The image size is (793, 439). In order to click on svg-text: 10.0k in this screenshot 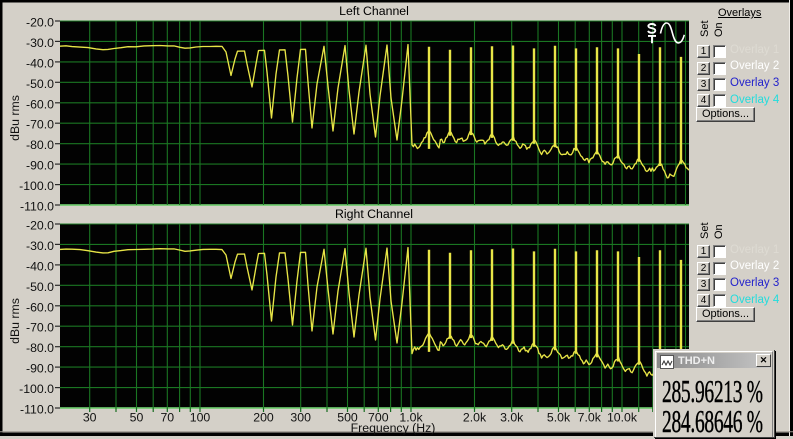, I will do `click(622, 418)`.